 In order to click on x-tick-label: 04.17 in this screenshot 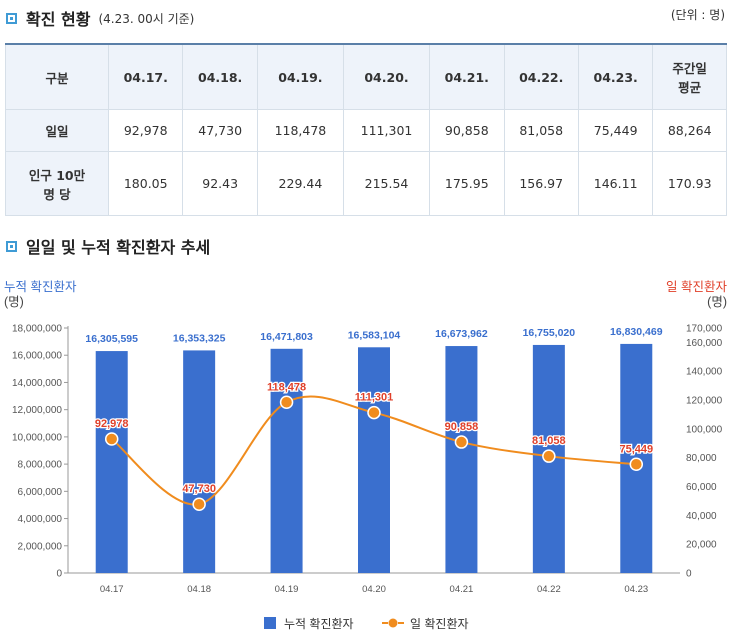, I will do `click(112, 589)`.